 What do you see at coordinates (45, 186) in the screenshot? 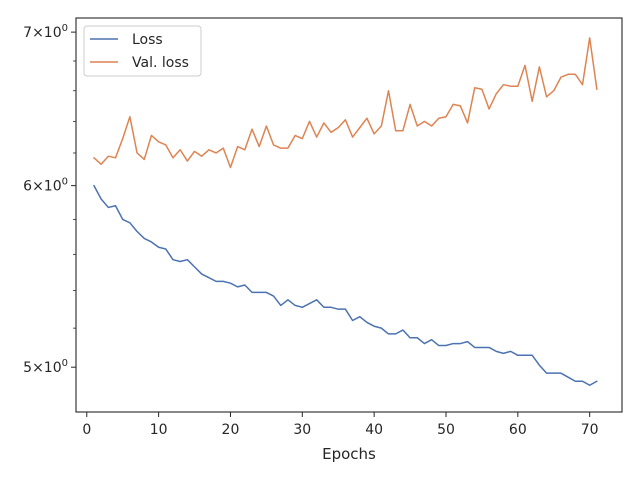
I see `y-tick-label: 6×100` at bounding box center [45, 186].